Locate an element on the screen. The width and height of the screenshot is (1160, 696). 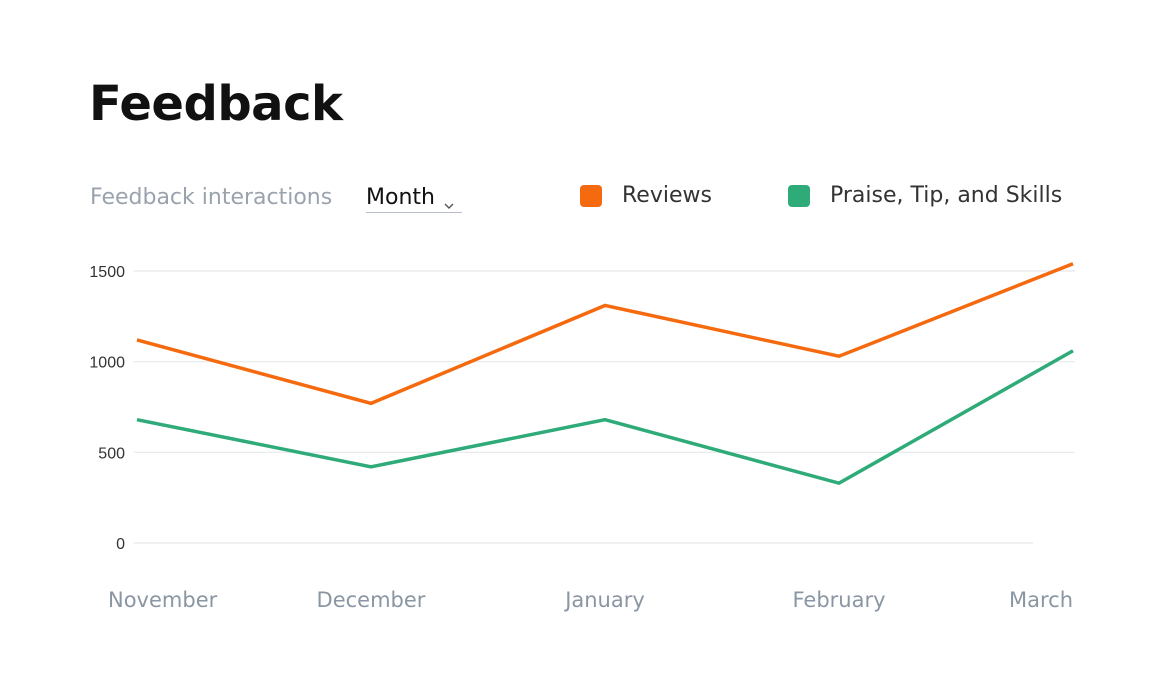
x-tick-label: December is located at coordinates (371, 600).